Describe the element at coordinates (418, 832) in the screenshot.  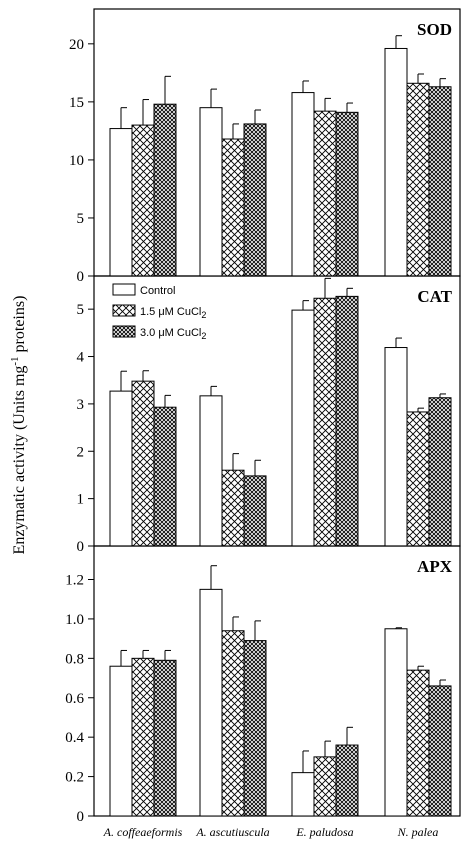
I see `x-category-label: N. palea` at that location.